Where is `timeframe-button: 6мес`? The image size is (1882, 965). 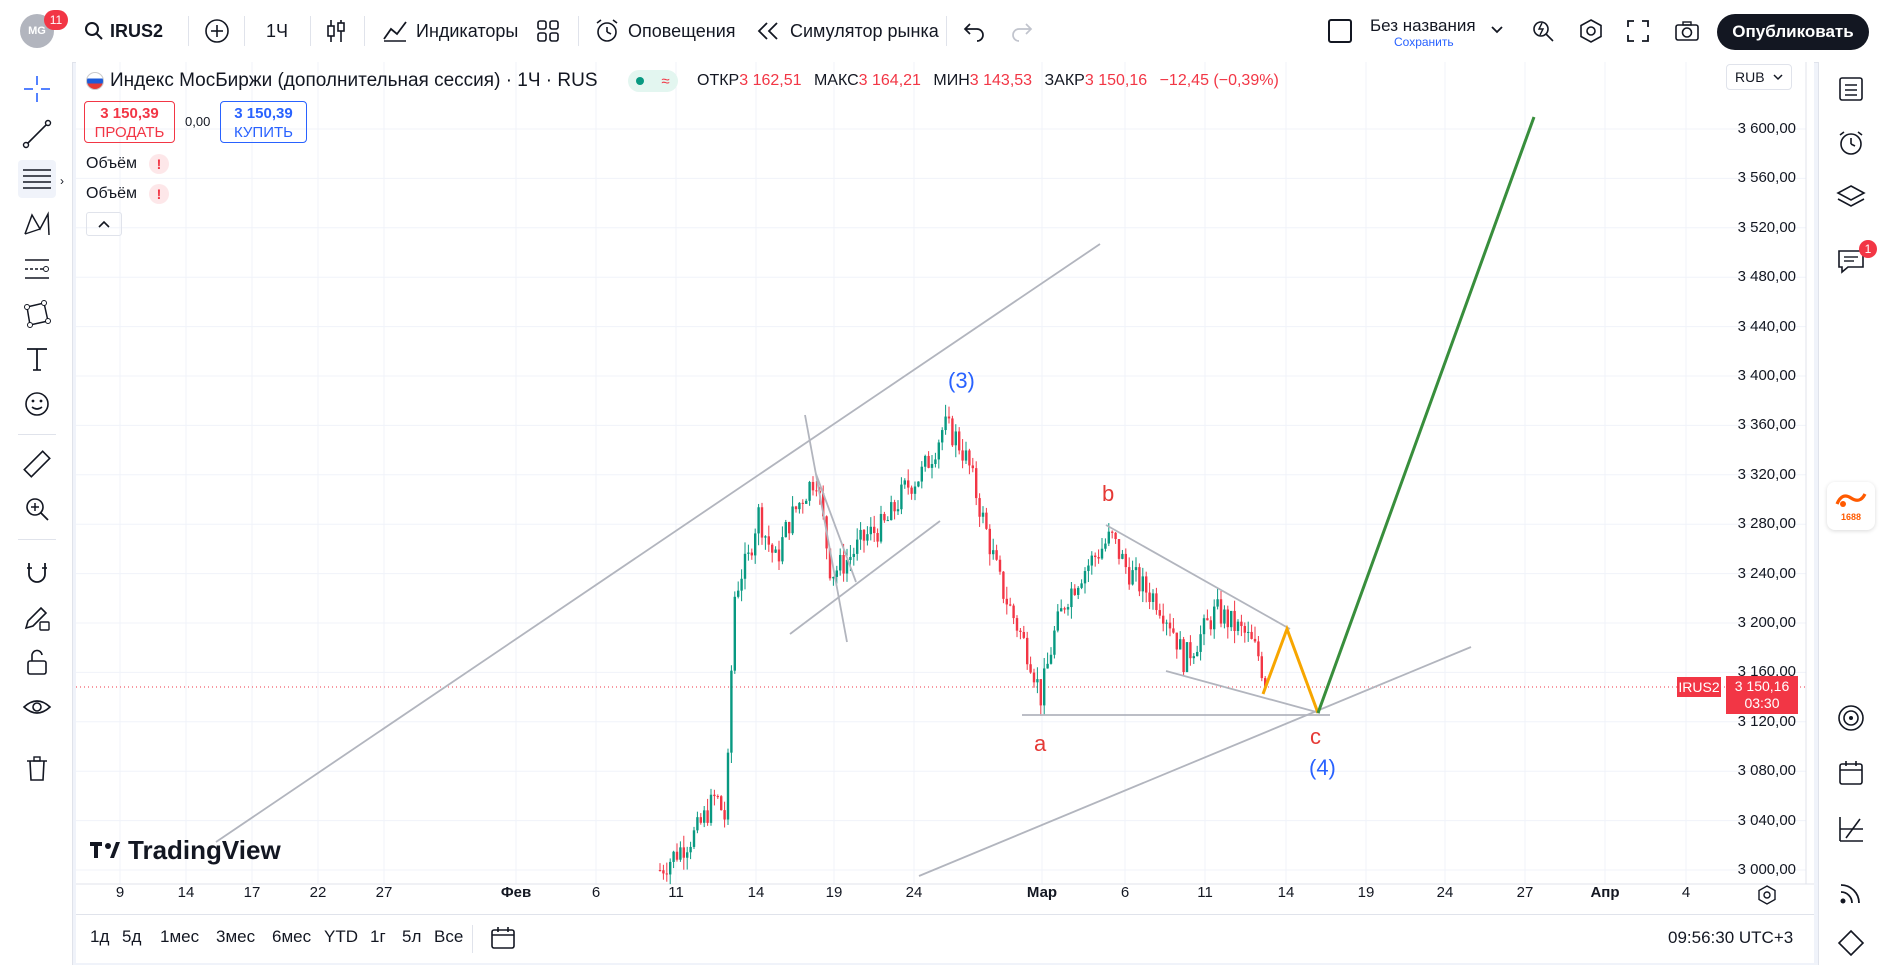 timeframe-button: 6мес is located at coordinates (292, 936).